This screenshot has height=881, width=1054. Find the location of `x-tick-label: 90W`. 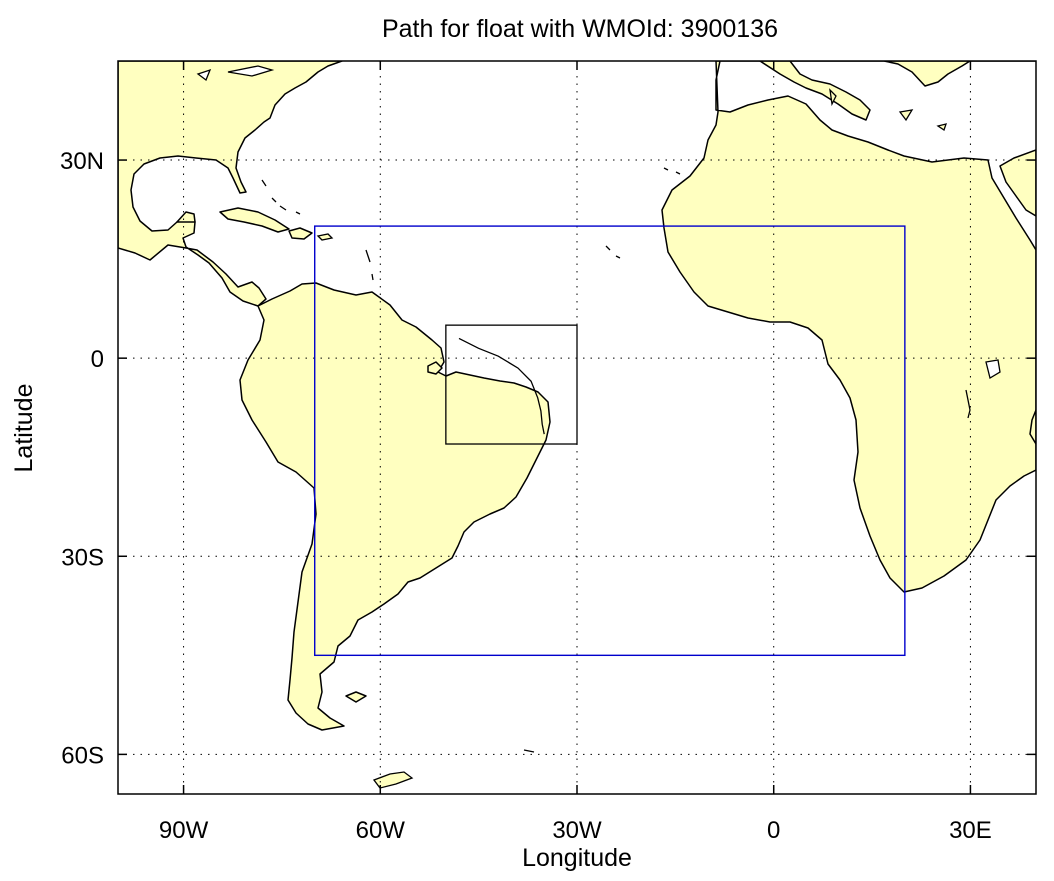

x-tick-label: 90W is located at coordinates (184, 830).